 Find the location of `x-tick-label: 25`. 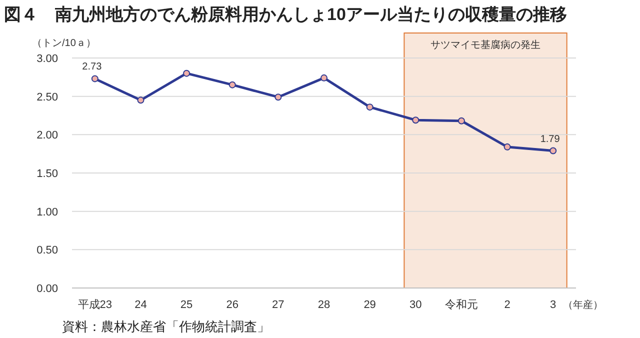

x-tick-label: 25 is located at coordinates (186, 305).